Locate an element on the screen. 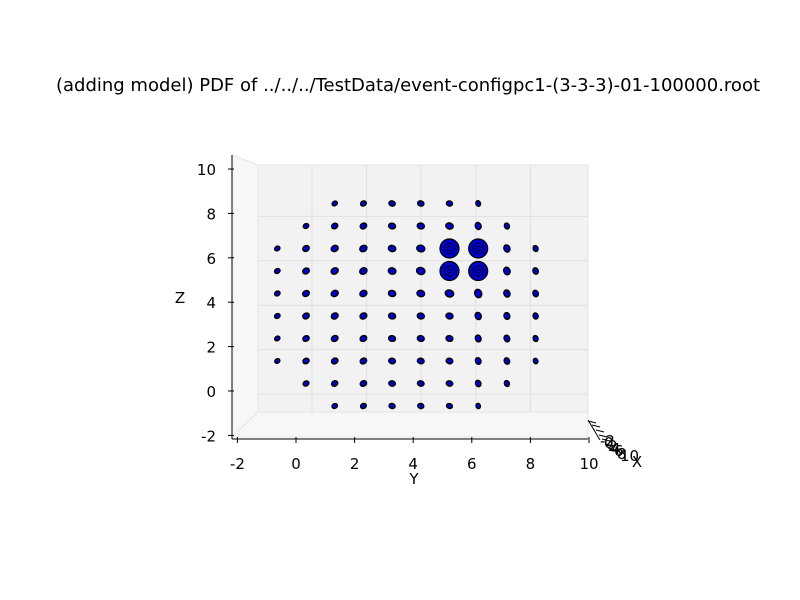 The width and height of the screenshot is (800, 600). y-tick-label: 4 is located at coordinates (413, 464).